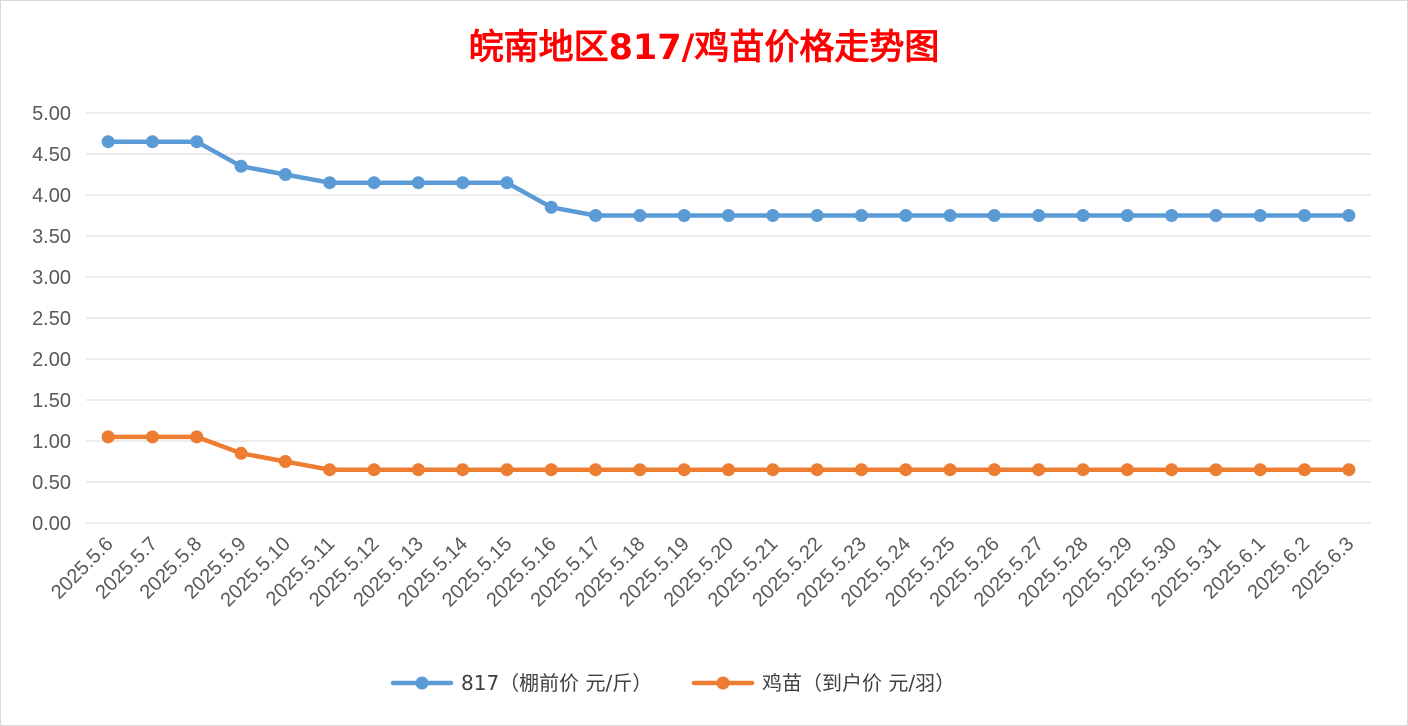  I want to click on y-tick-label: 3.00, so click(51, 278).